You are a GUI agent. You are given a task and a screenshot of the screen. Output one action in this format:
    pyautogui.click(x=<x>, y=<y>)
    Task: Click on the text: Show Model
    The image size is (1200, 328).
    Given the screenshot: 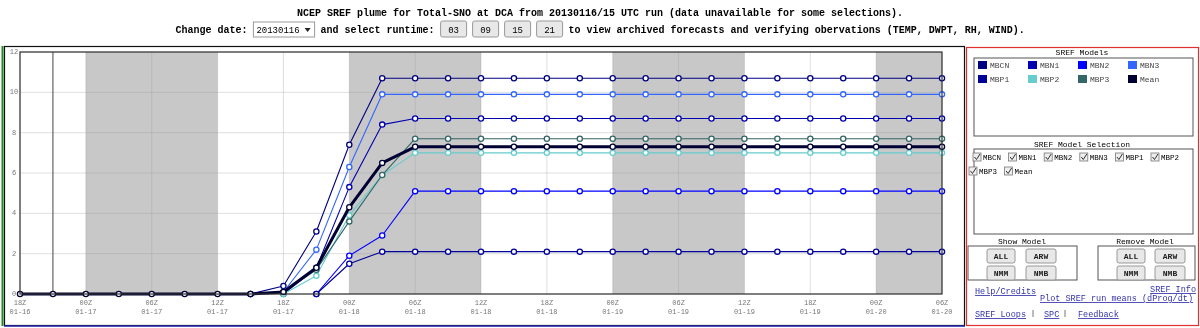 What is the action you would take?
    pyautogui.click(x=1022, y=241)
    